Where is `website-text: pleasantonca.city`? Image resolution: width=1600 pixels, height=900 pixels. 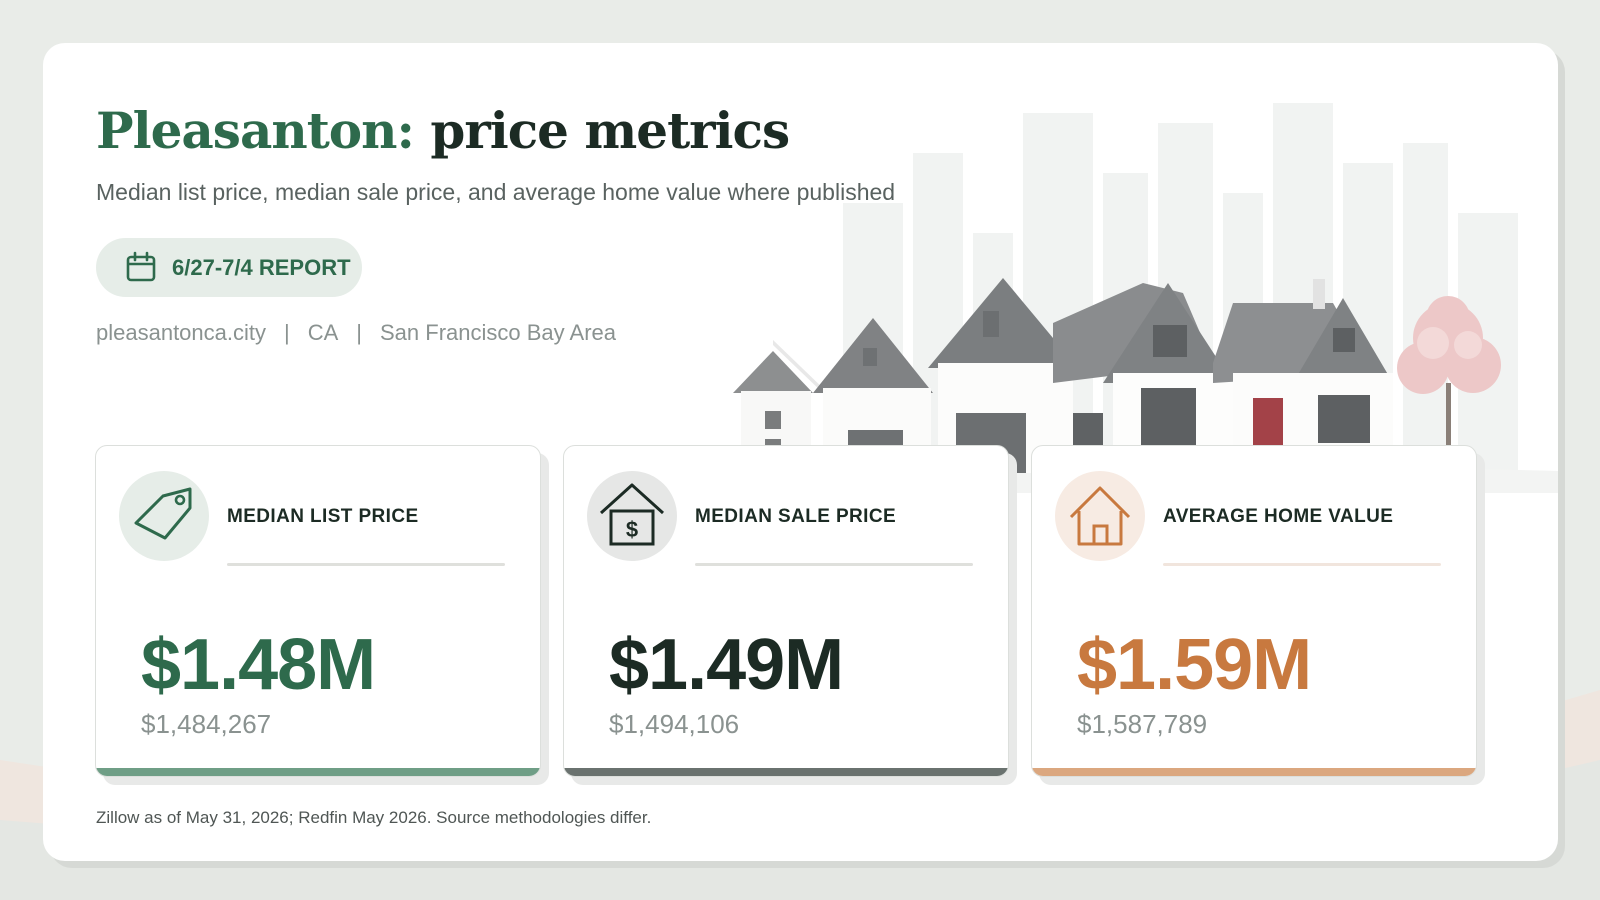 website-text: pleasantonca.city is located at coordinates (181, 332).